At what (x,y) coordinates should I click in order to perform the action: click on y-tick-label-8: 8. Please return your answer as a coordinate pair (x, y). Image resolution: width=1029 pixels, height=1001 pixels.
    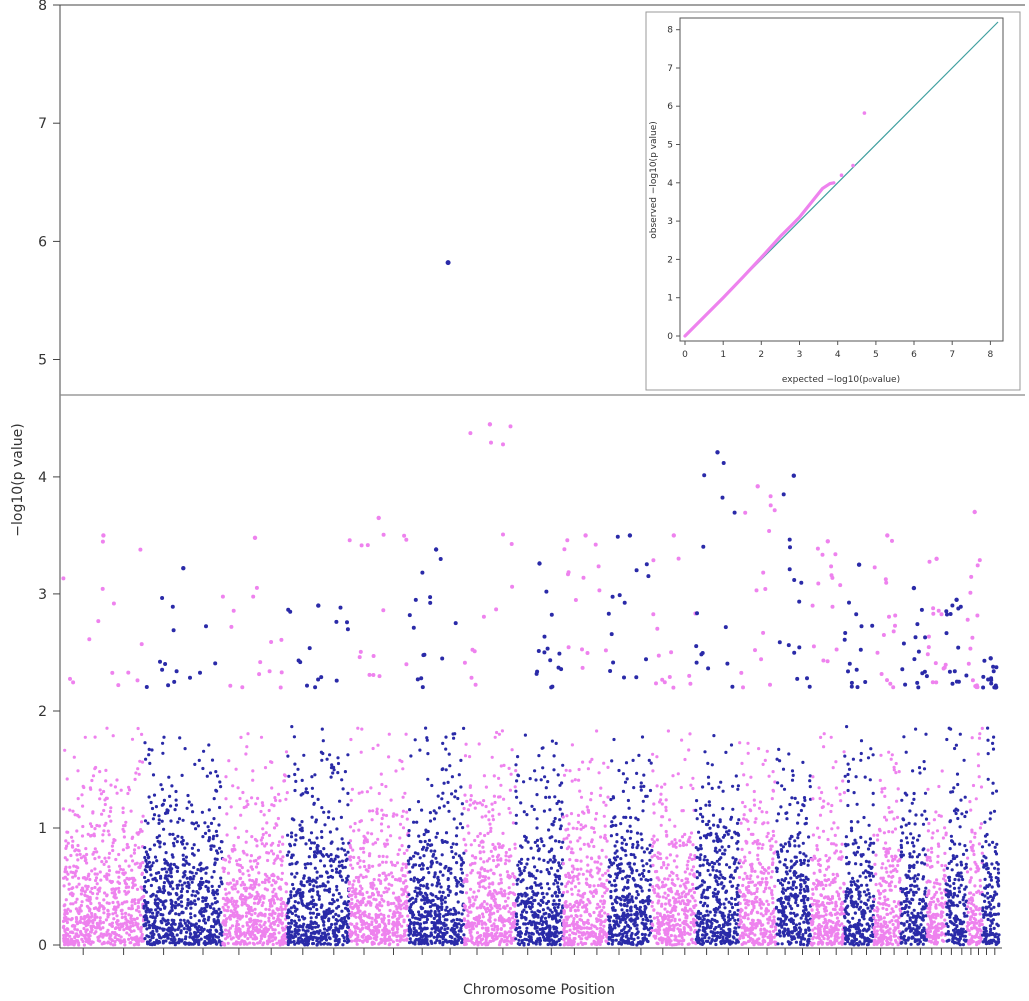
    Looking at the image, I should click on (42, 7).